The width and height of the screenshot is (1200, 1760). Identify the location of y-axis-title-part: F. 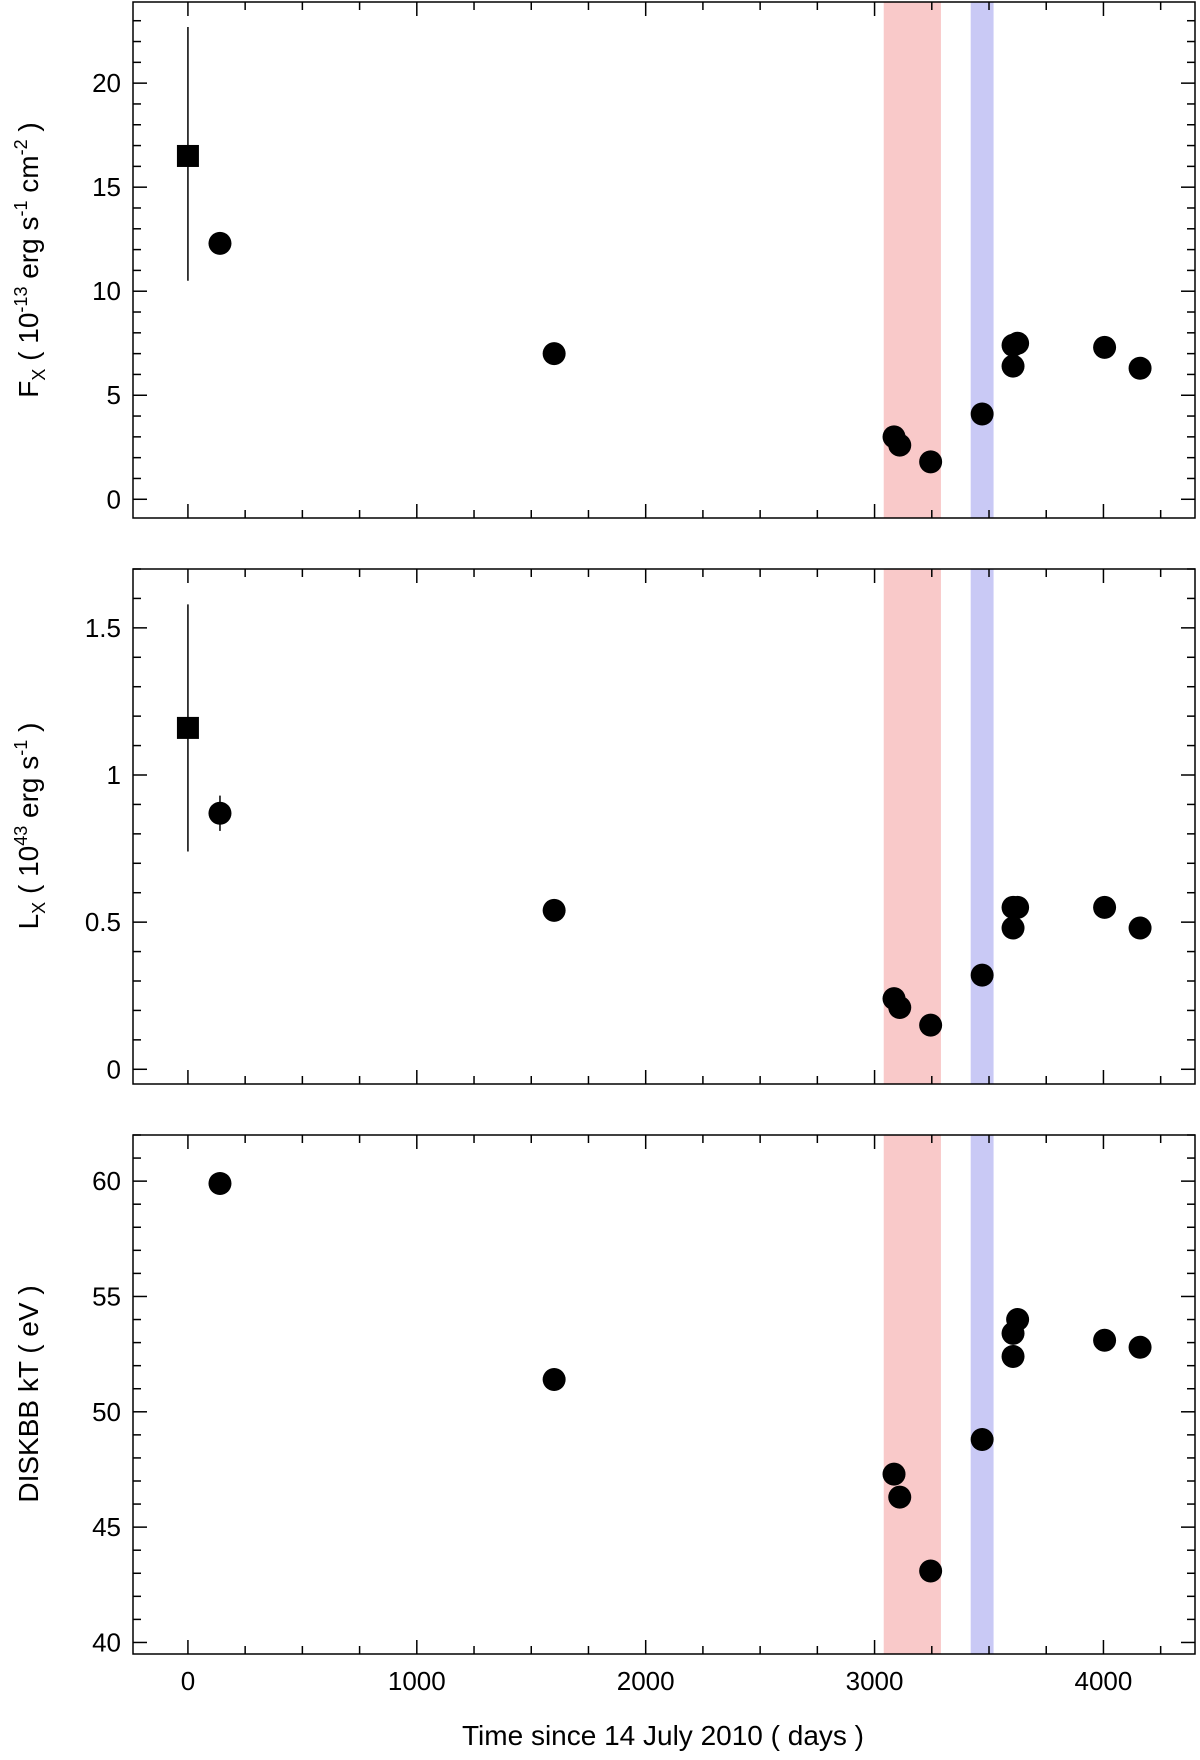
(28, 389).